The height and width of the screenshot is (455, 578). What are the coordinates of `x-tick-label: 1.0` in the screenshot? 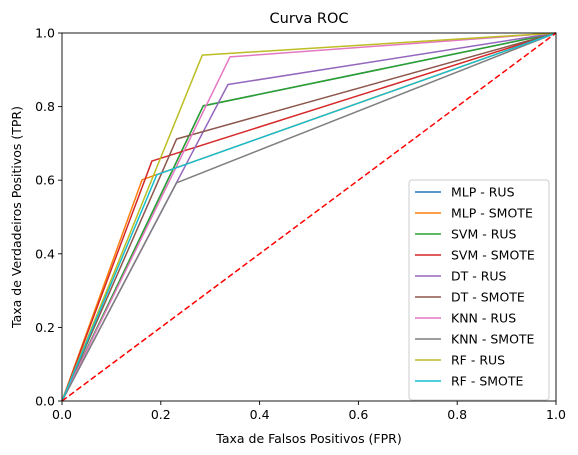 It's located at (556, 414).